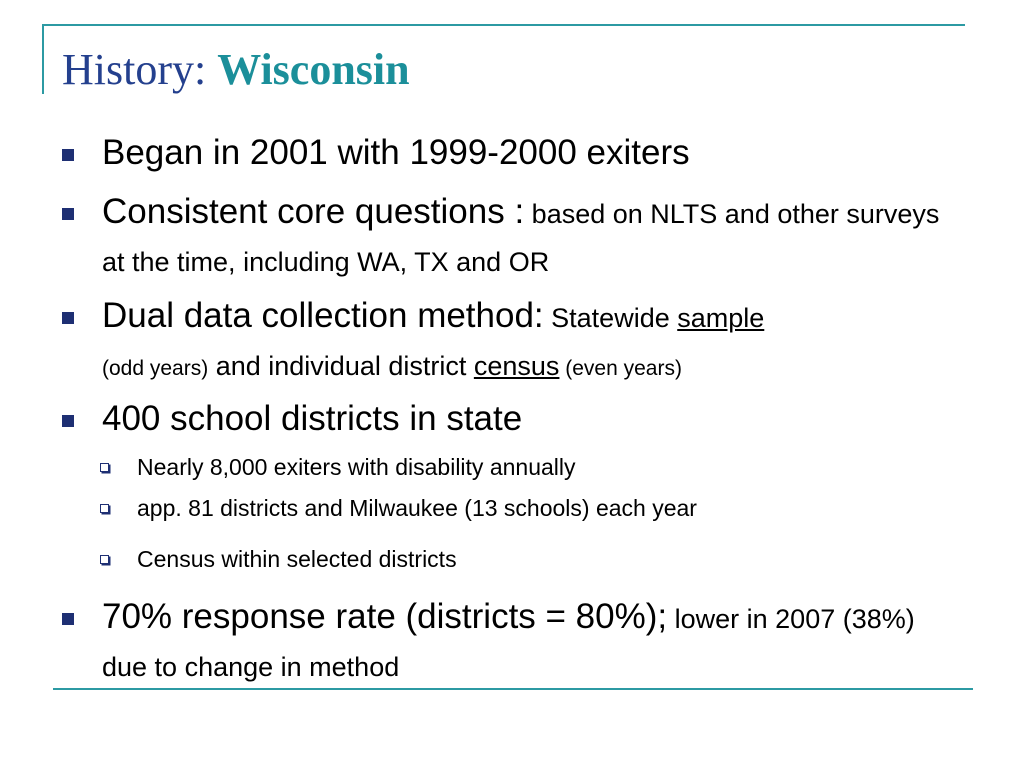 The height and width of the screenshot is (768, 1024). What do you see at coordinates (721, 318) in the screenshot?
I see `sample-underlined: sample` at bounding box center [721, 318].